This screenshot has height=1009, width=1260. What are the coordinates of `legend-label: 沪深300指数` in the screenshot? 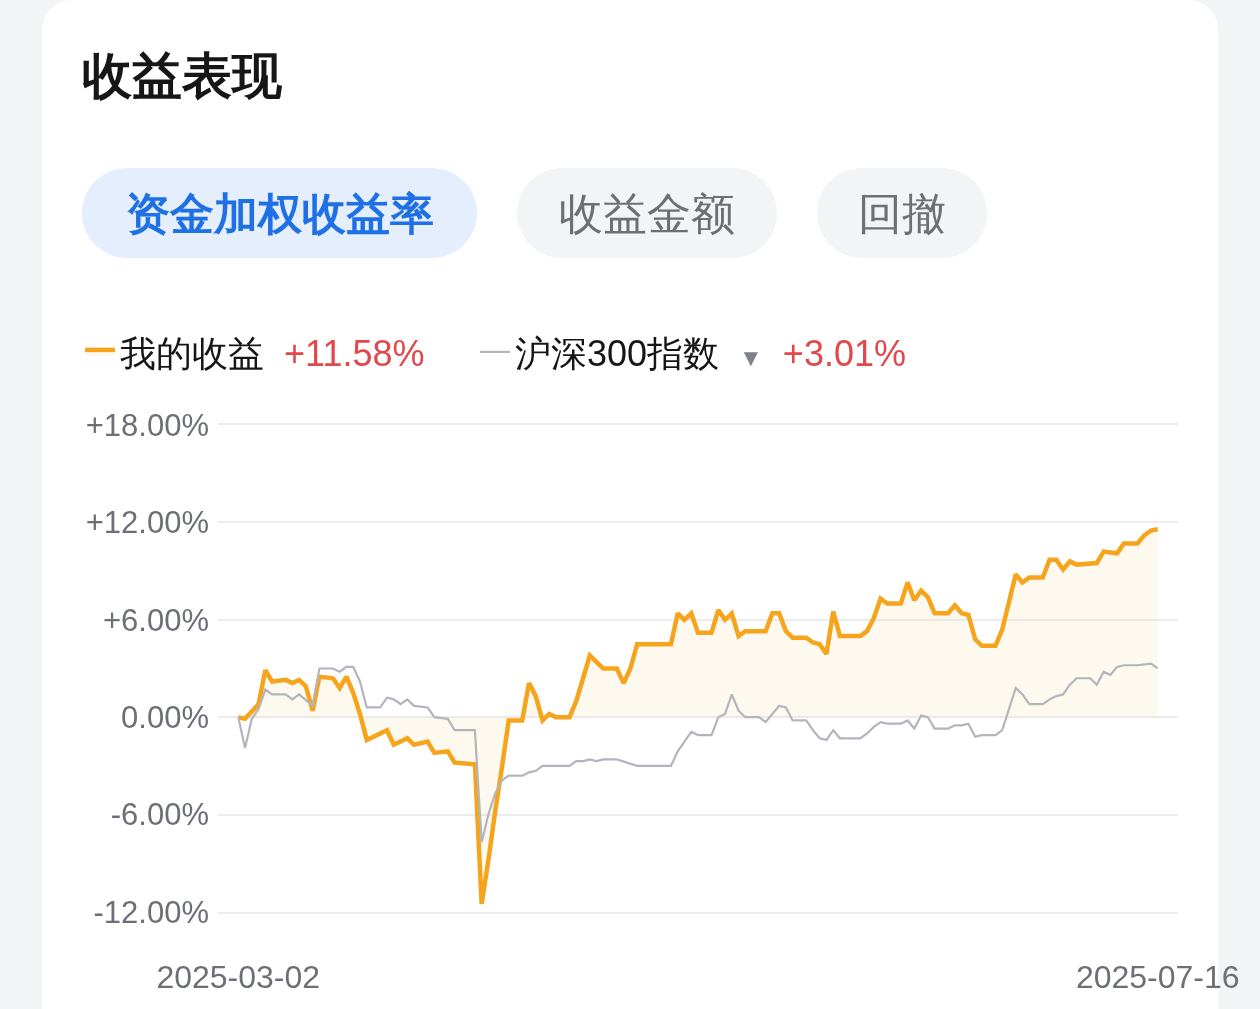 It's located at (617, 353).